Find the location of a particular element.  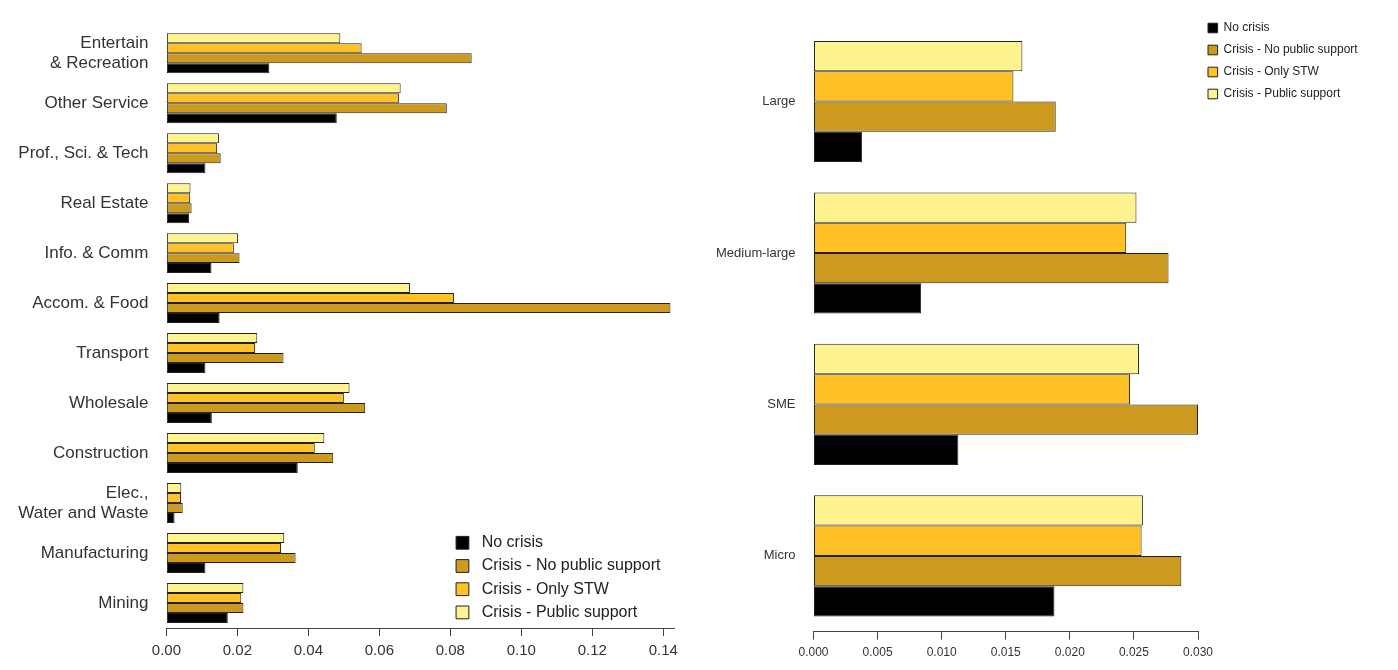

y-tick-label: Elec., Water and Waste is located at coordinates (83, 502).